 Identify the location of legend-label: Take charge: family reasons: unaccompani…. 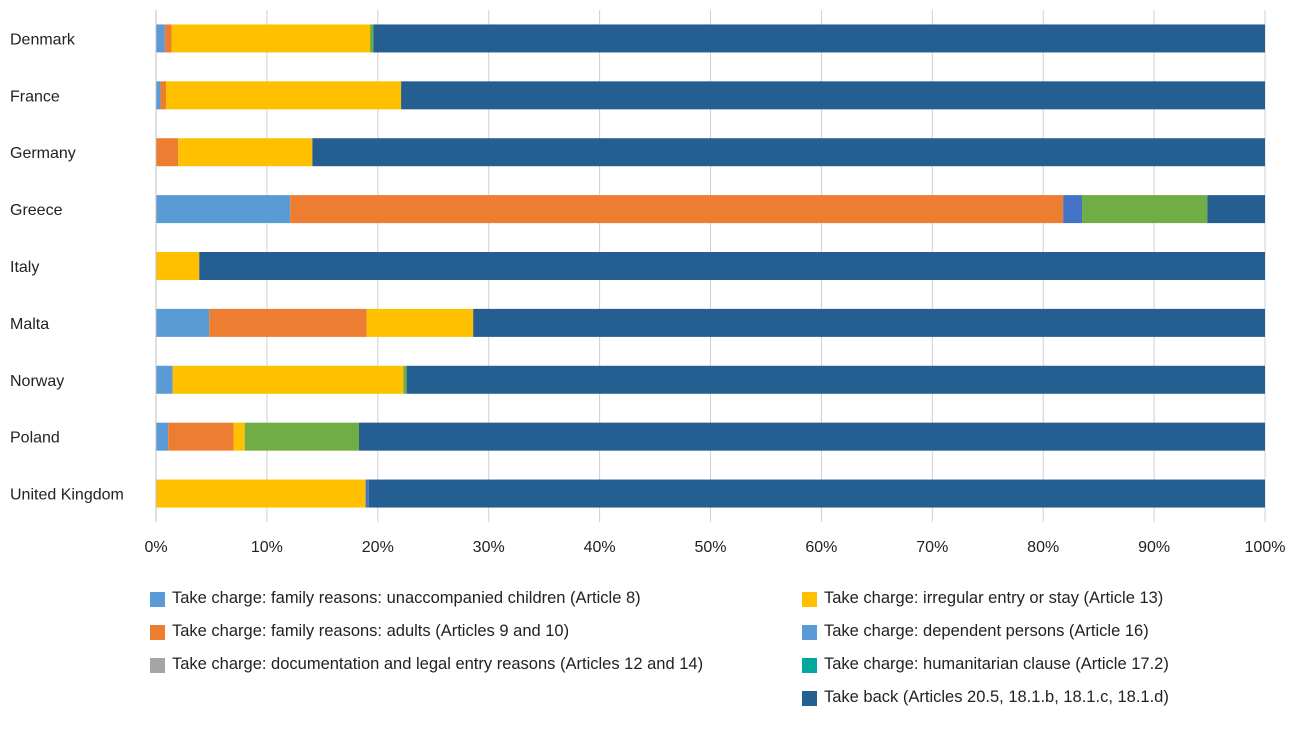
(406, 598).